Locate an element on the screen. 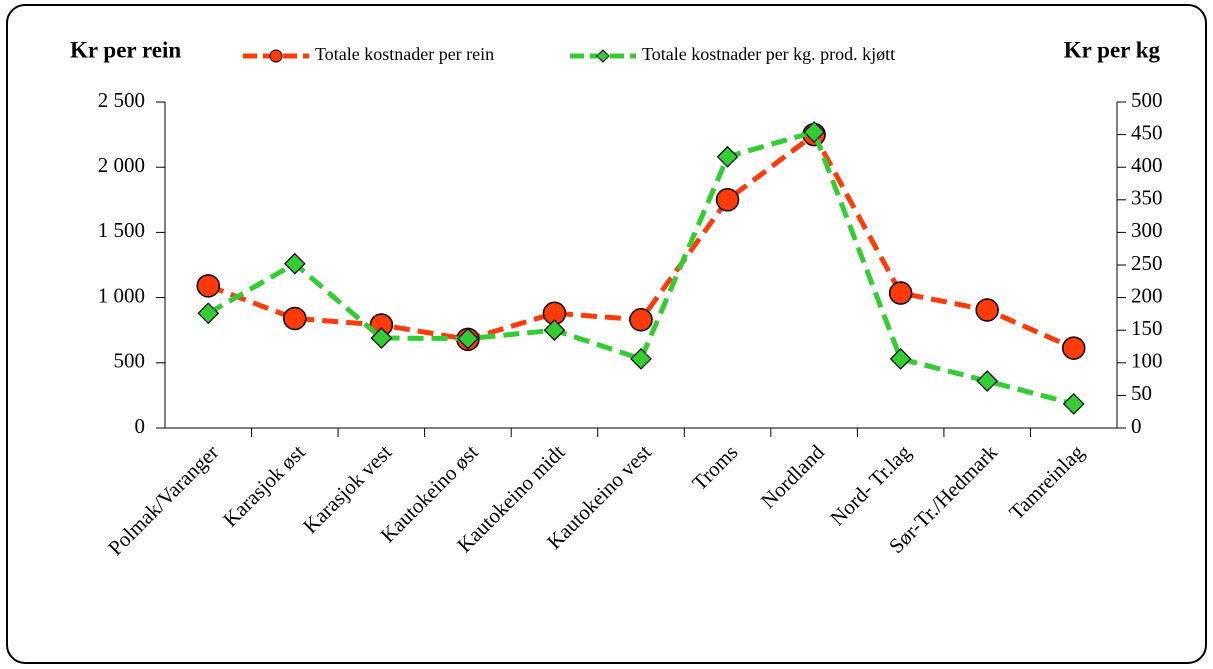 Image resolution: width=1213 pixels, height=669 pixels. y-tick-label: 1 500 is located at coordinates (121, 230).